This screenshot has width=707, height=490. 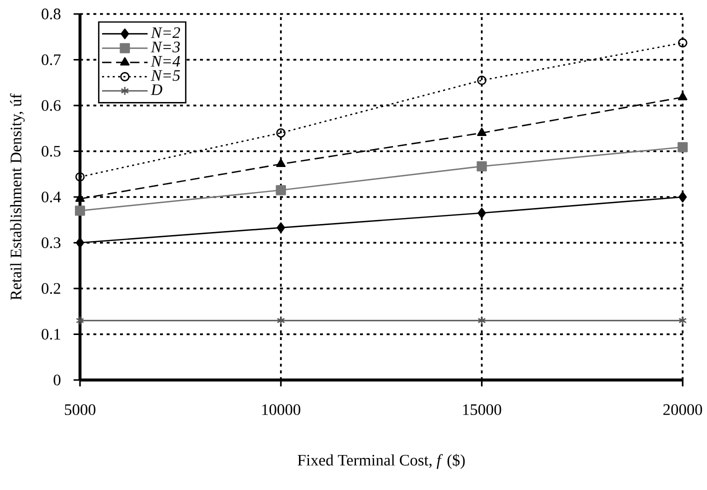 I want to click on y-tick-label: 0.4, so click(x=51, y=197).